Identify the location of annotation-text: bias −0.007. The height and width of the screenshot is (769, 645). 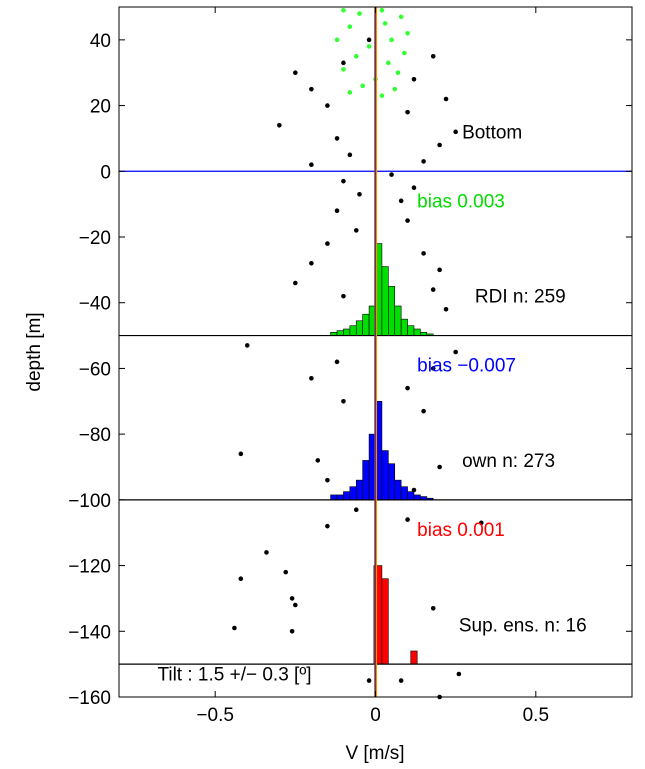
(466, 366).